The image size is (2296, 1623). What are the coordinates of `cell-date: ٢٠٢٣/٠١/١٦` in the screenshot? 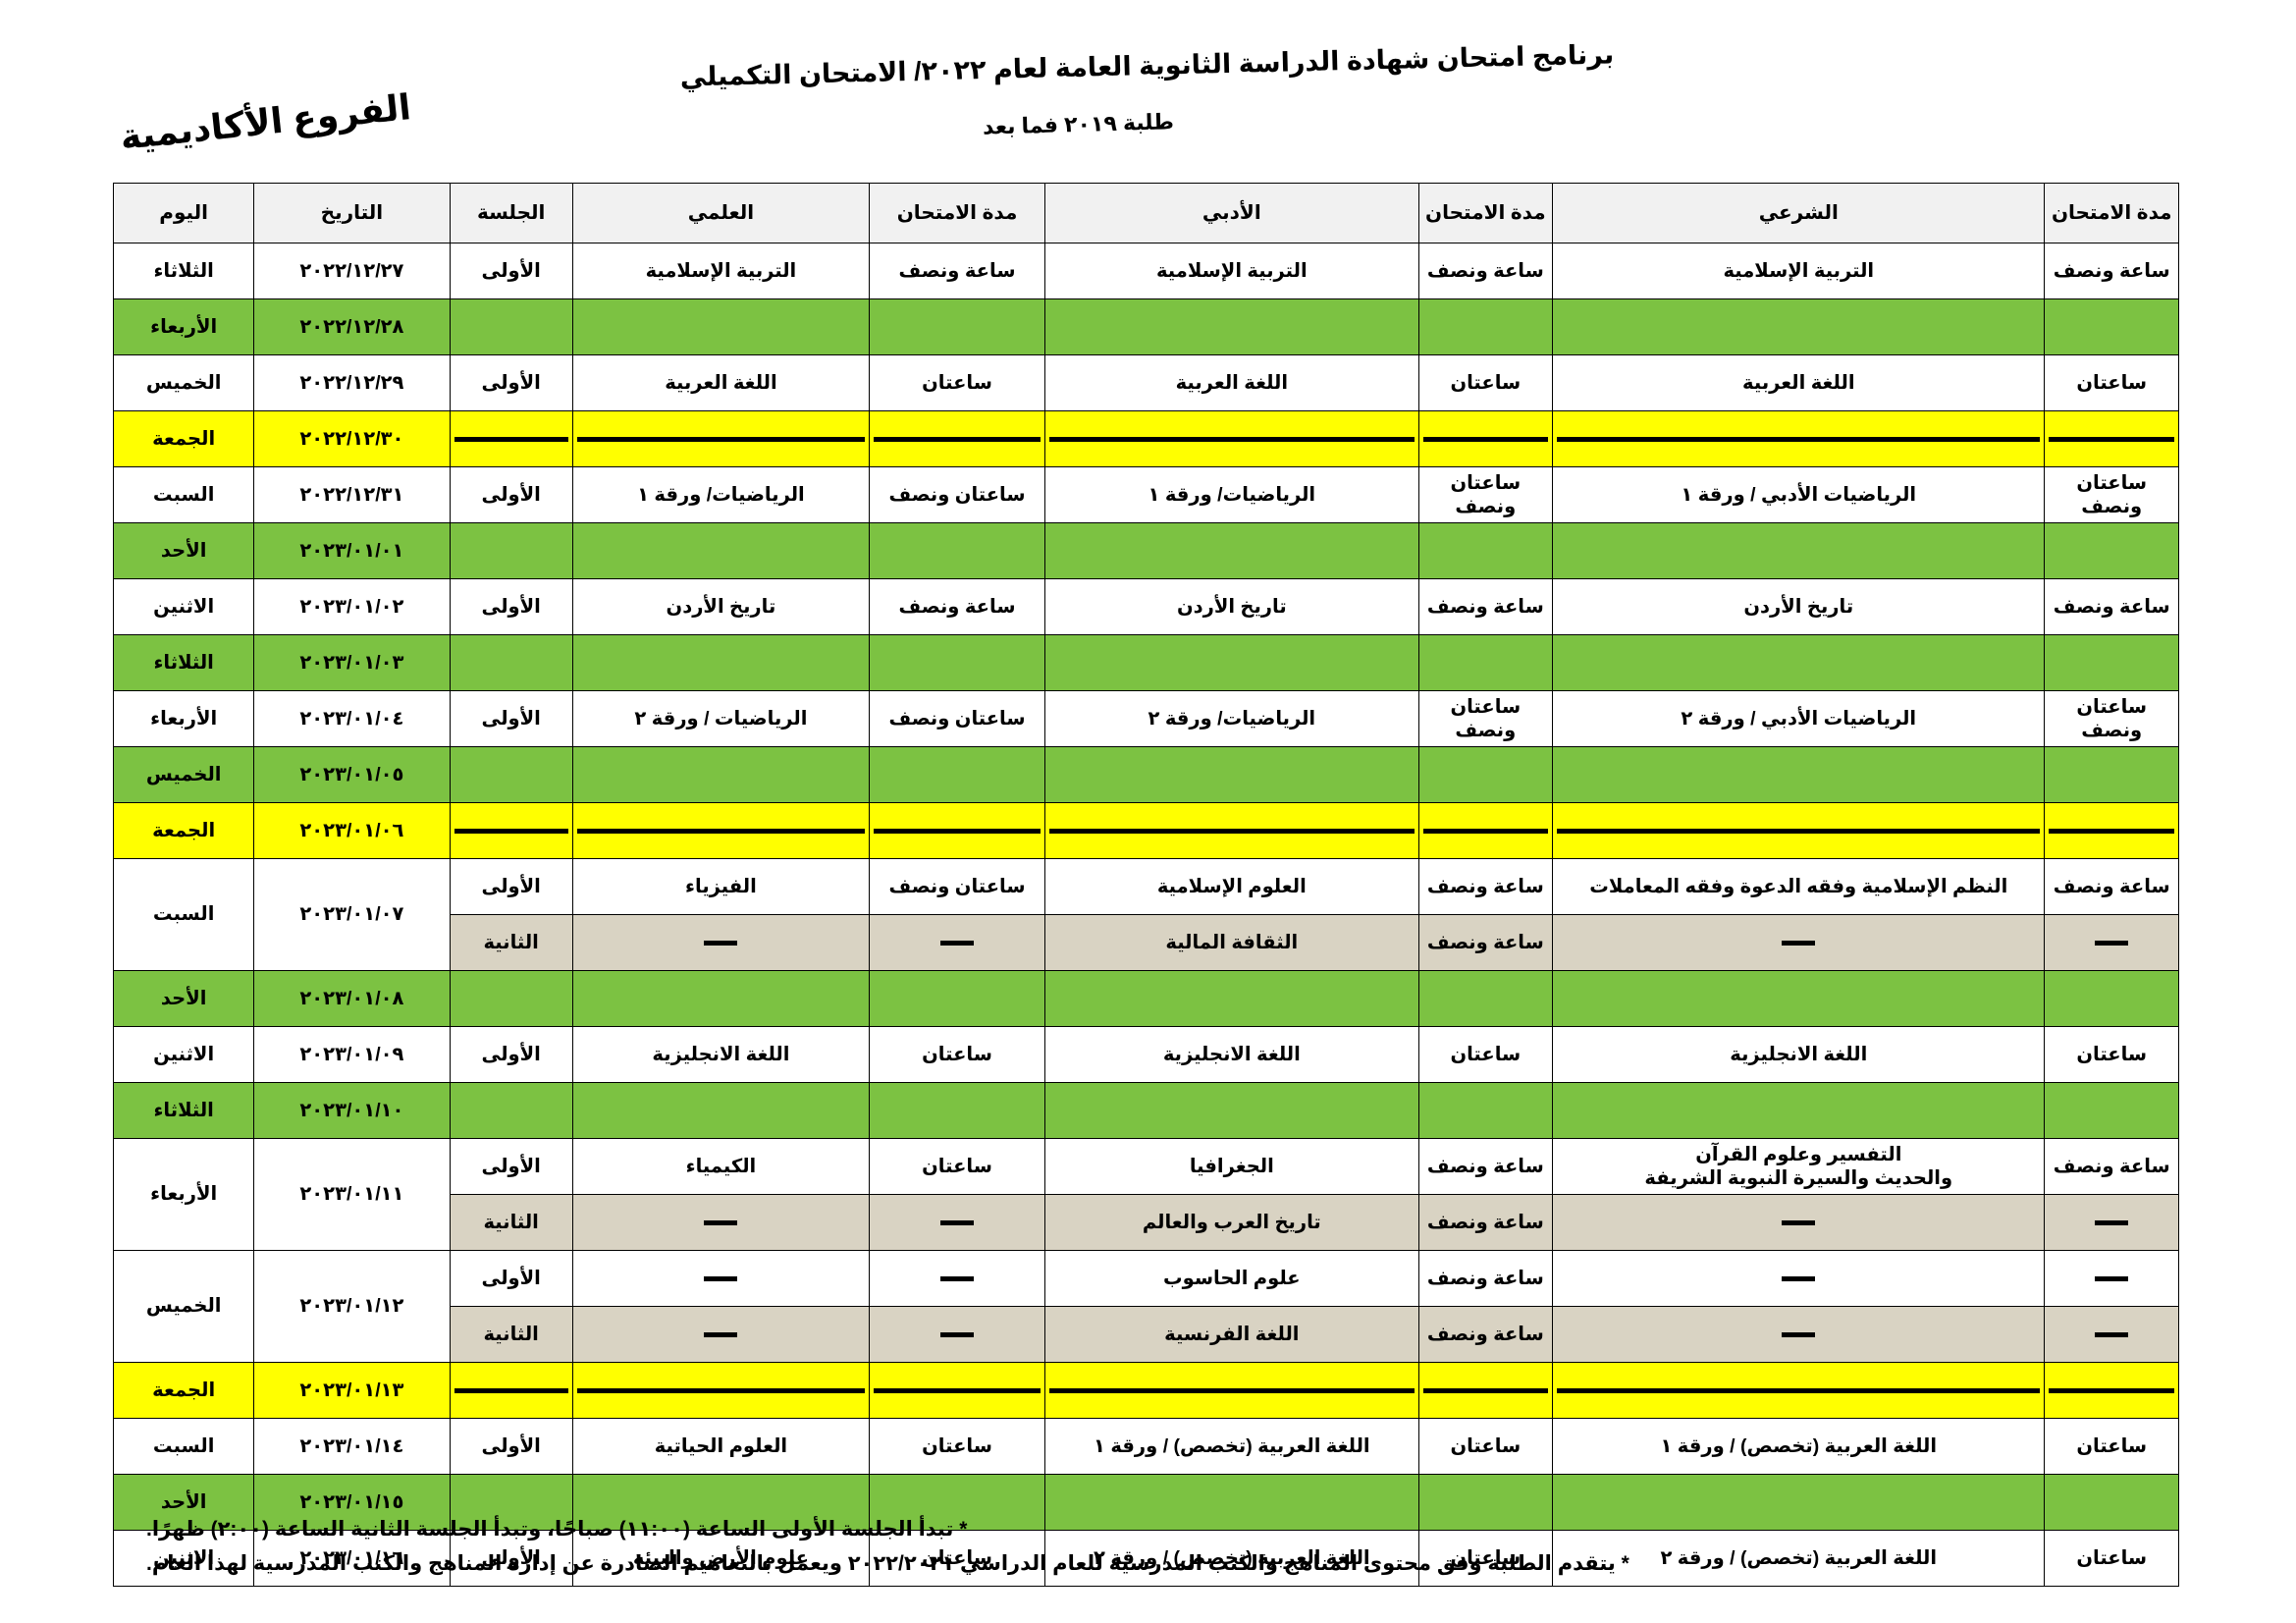 It's located at (353, 1558).